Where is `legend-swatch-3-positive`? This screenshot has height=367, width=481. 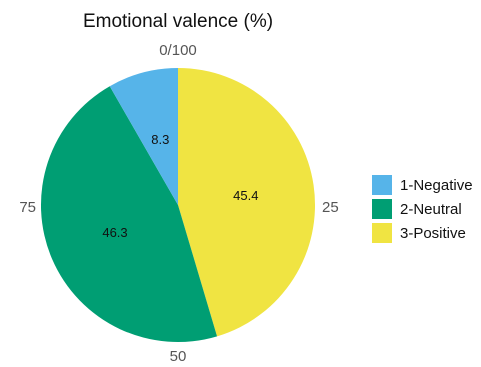
legend-swatch-3-positive is located at coordinates (382, 233).